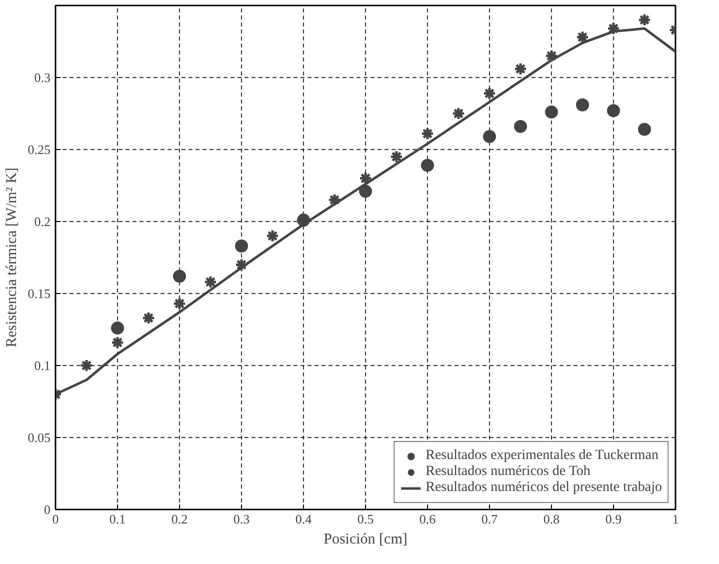  I want to click on y-tick-label: 0.25, so click(39, 149).